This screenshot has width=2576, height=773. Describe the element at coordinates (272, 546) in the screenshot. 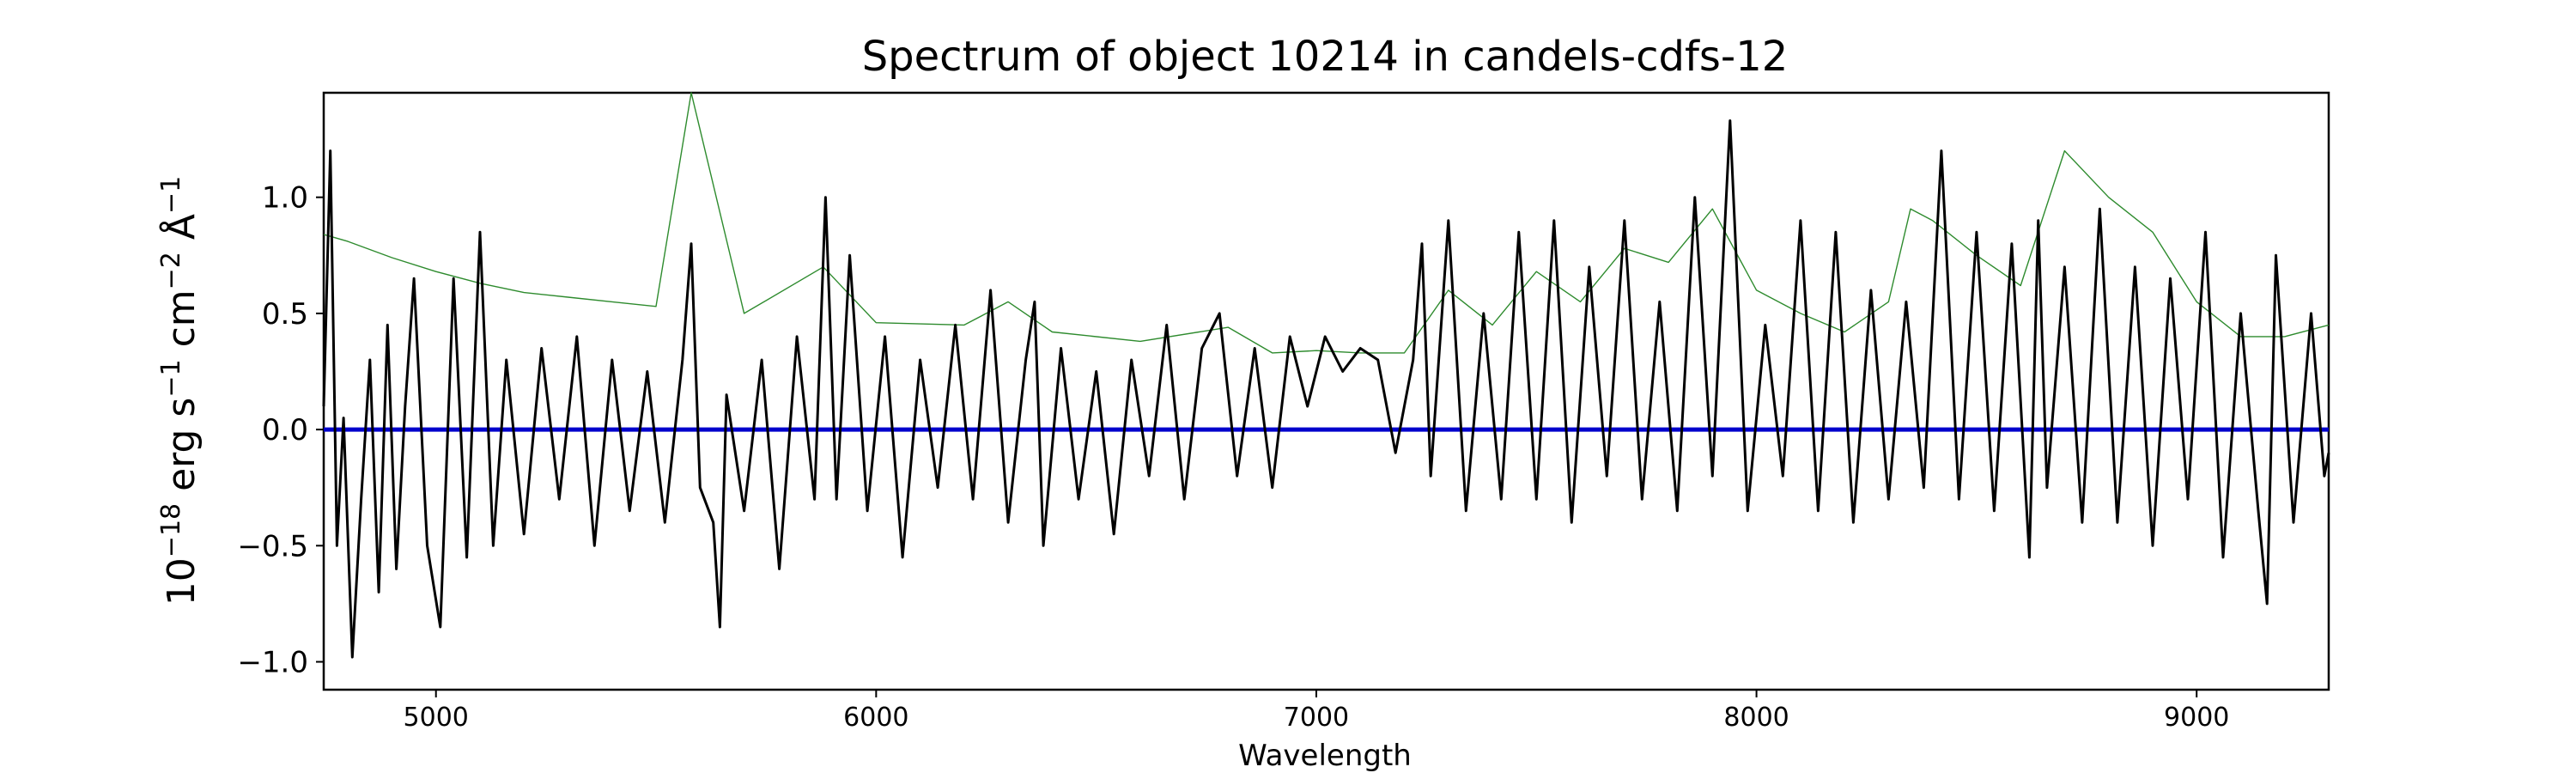

I see `y-tick-label: −0.5` at that location.